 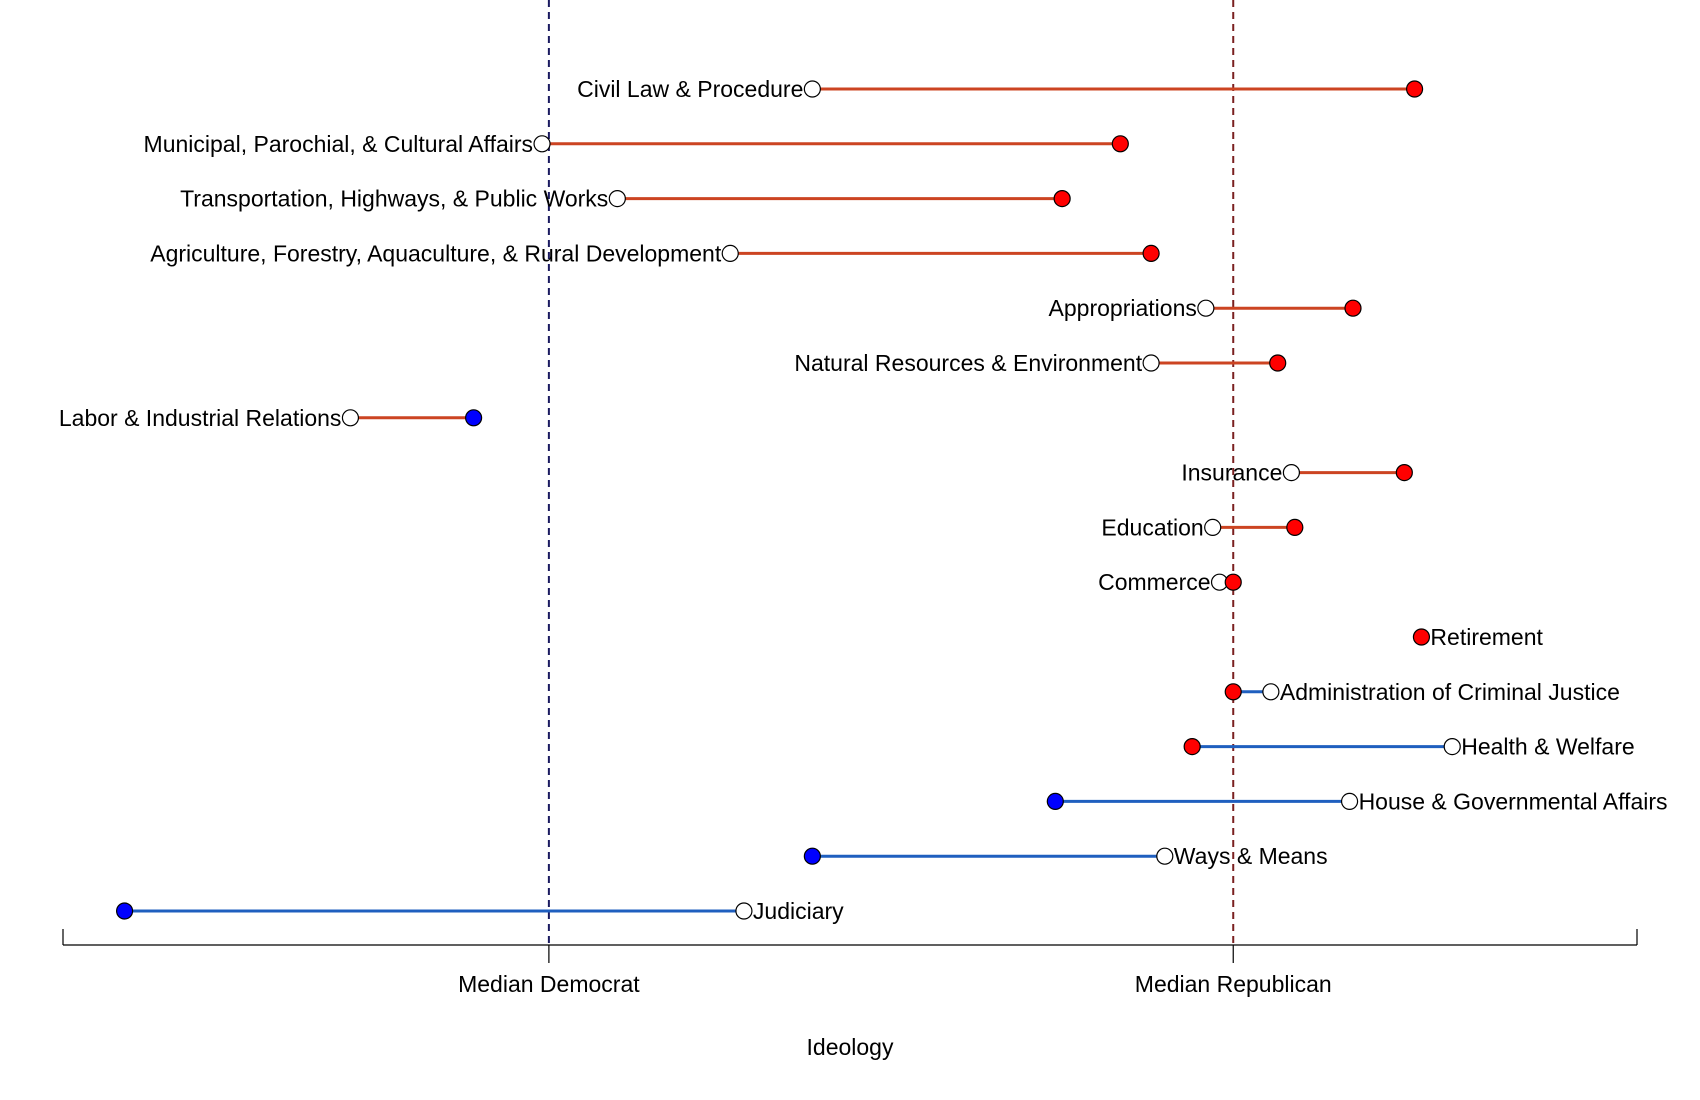 I want to click on category-label-11: Administration of Criminal Justice, so click(x=1450, y=692).